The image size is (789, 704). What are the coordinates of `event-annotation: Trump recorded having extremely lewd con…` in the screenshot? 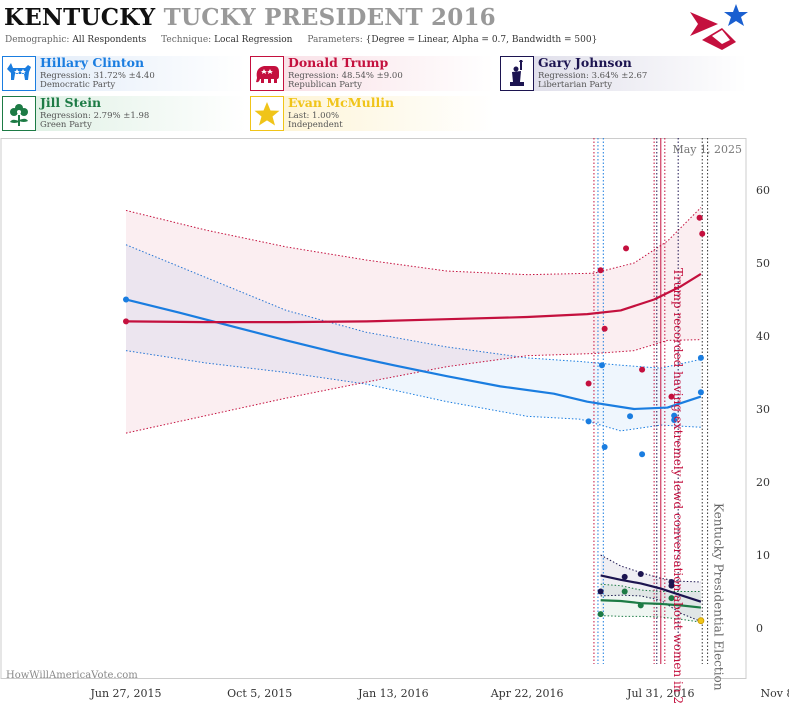 It's located at (678, 486).